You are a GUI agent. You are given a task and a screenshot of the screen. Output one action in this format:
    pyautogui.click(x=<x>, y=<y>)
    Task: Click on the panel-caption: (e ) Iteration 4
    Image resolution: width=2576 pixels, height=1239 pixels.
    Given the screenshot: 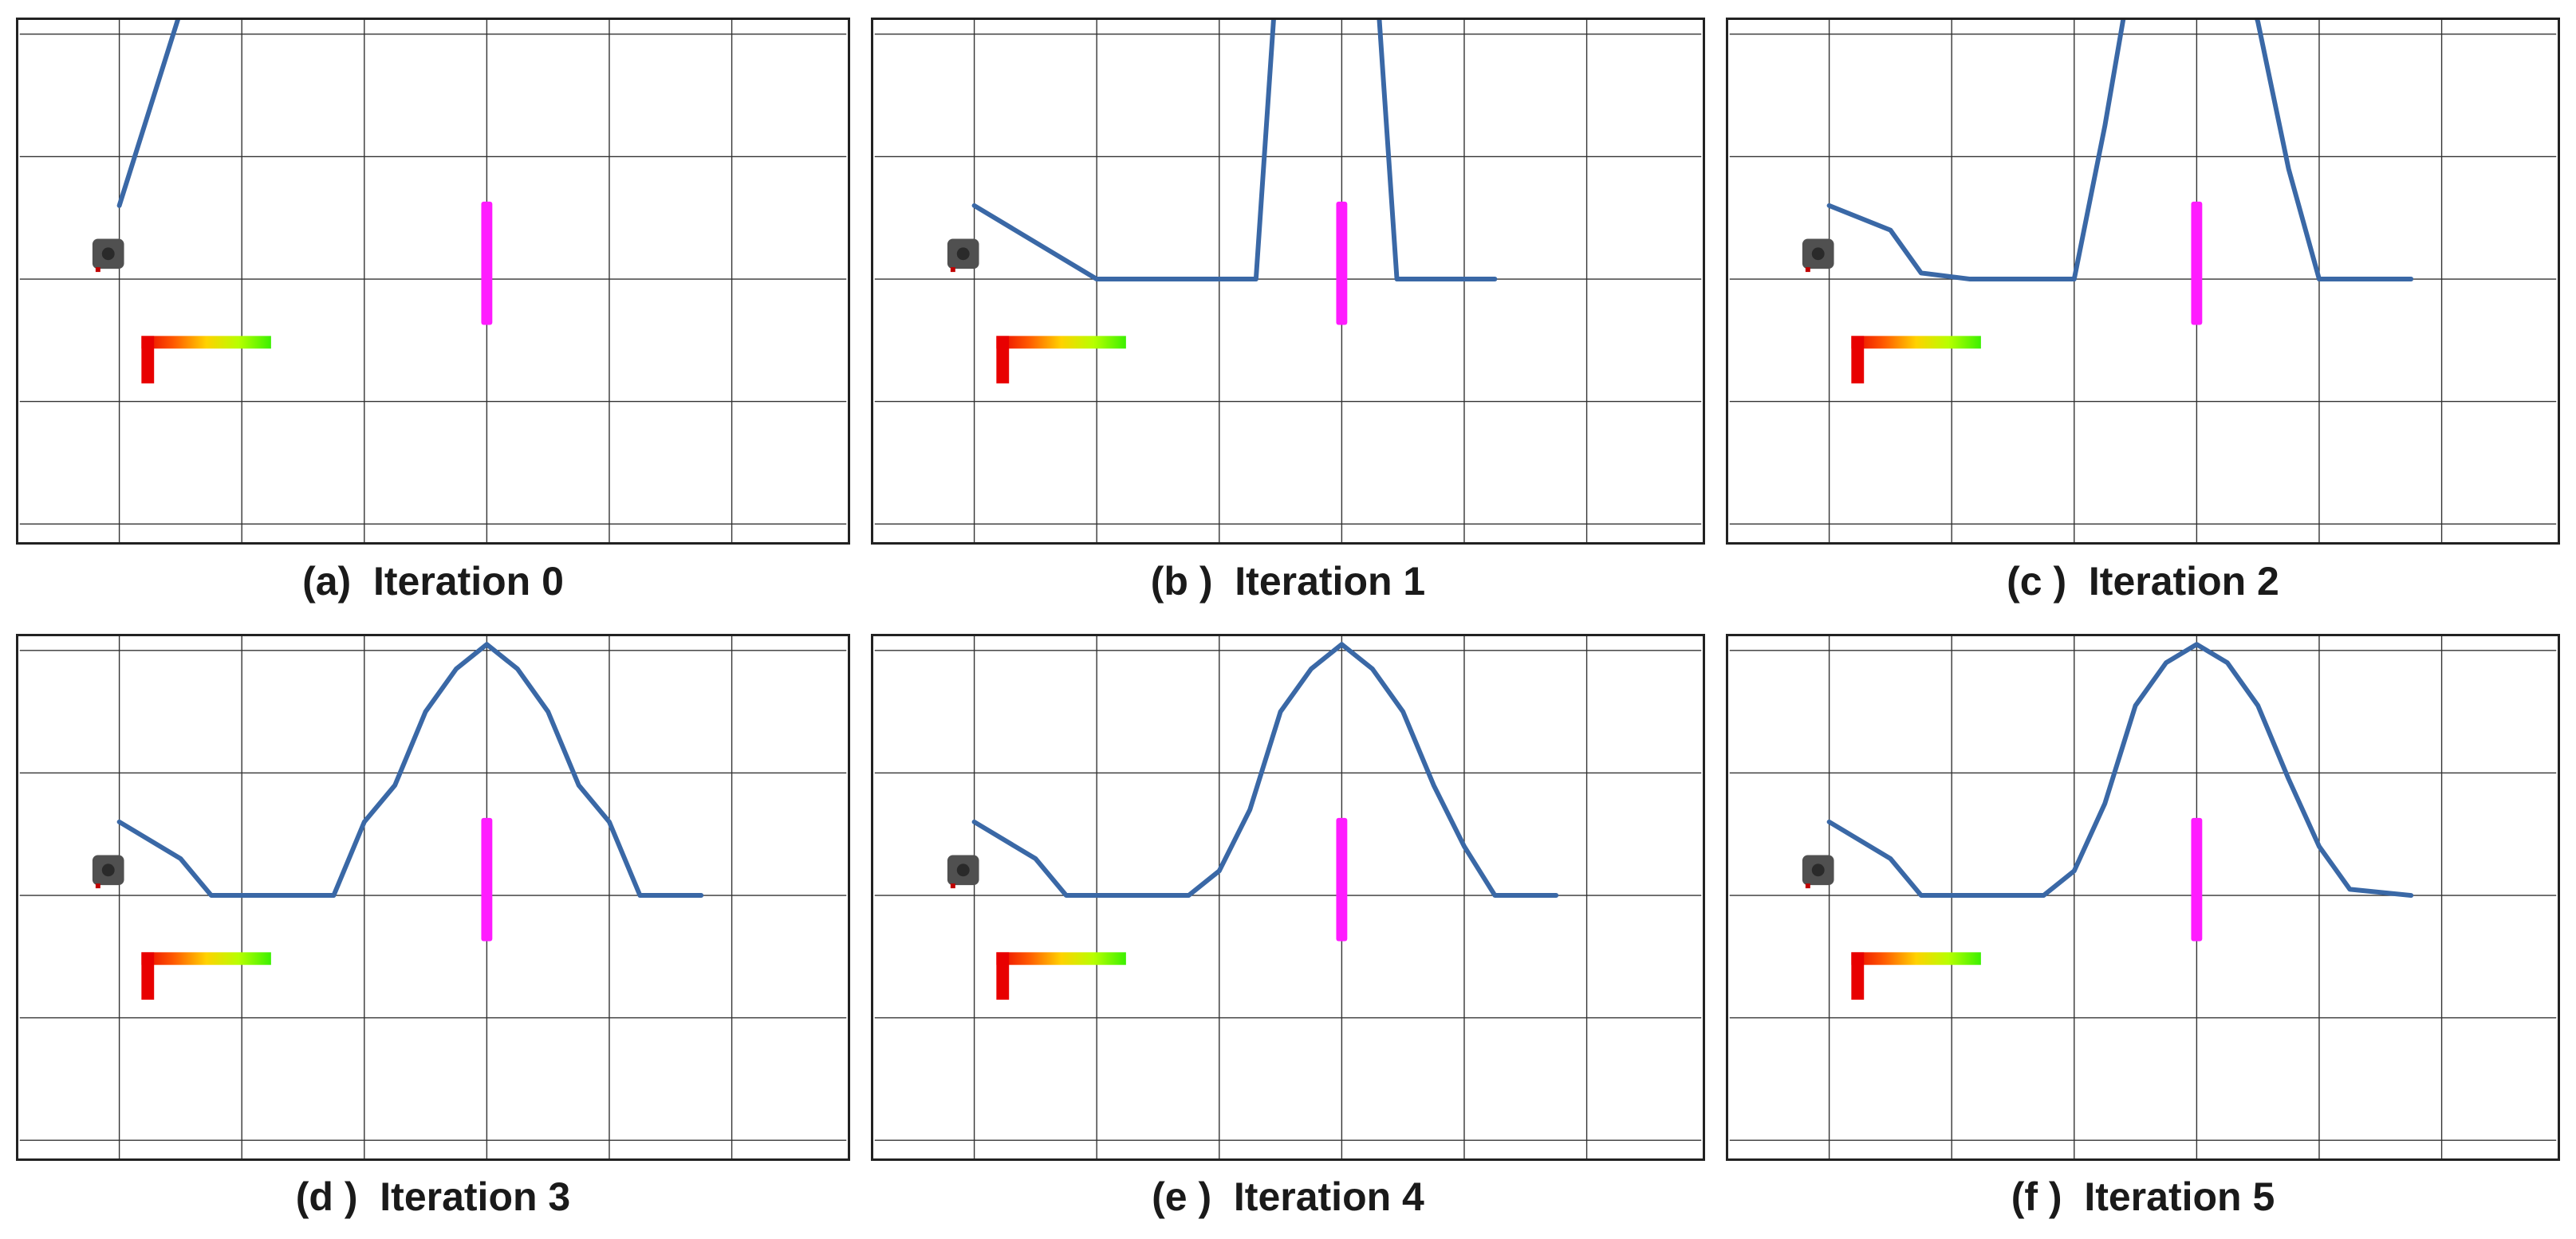 What is the action you would take?
    pyautogui.click(x=1288, y=1196)
    